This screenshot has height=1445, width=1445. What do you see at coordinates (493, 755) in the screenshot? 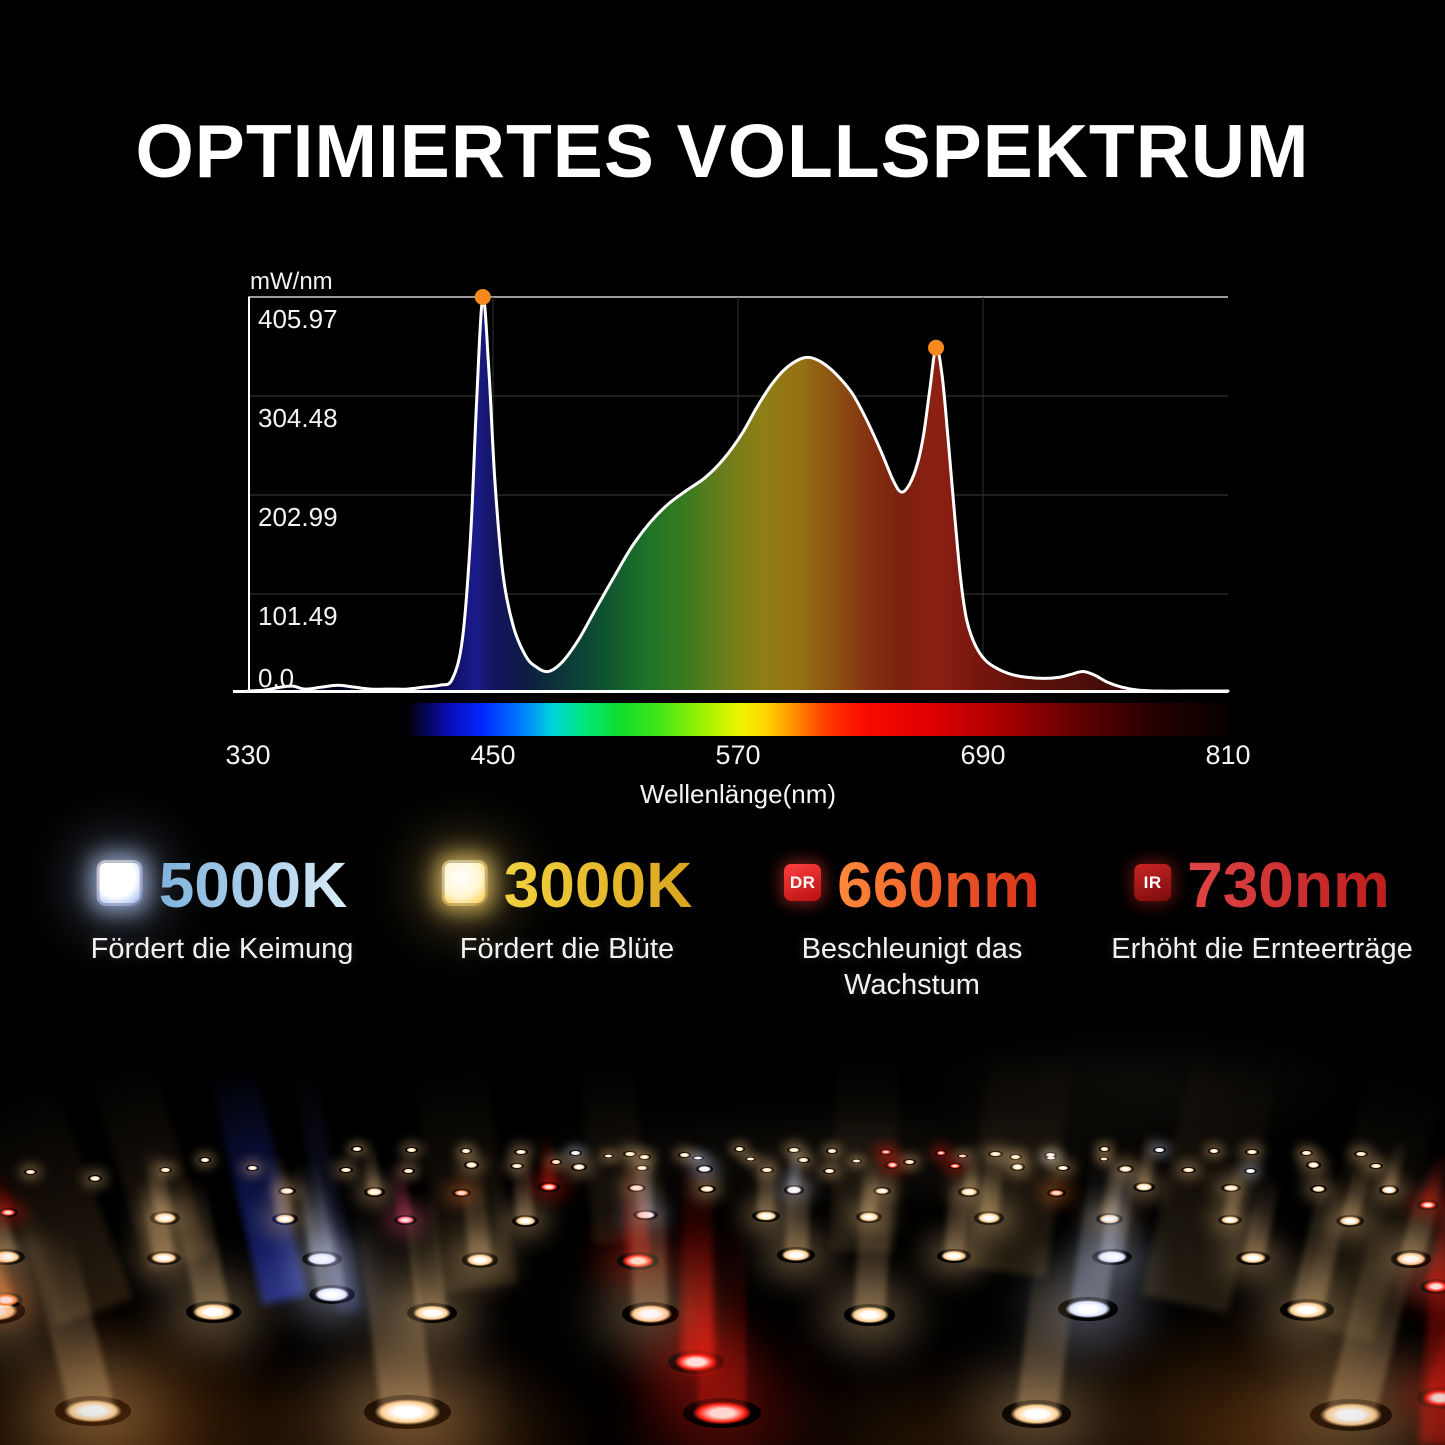
I see `x-tick-label: 450` at bounding box center [493, 755].